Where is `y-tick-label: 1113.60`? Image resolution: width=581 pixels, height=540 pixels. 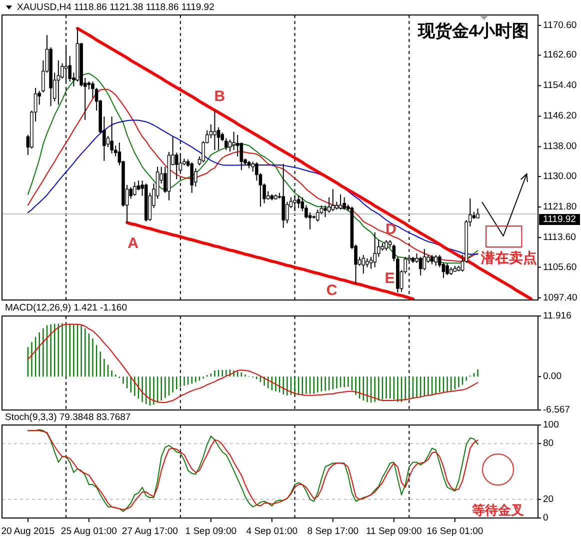
y-tick-label: 1113.60 is located at coordinates (559, 237).